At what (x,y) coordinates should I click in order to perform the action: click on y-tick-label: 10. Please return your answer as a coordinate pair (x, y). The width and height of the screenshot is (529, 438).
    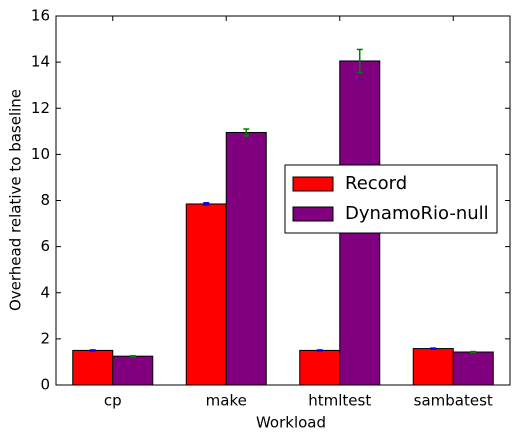
    Looking at the image, I should click on (40, 154).